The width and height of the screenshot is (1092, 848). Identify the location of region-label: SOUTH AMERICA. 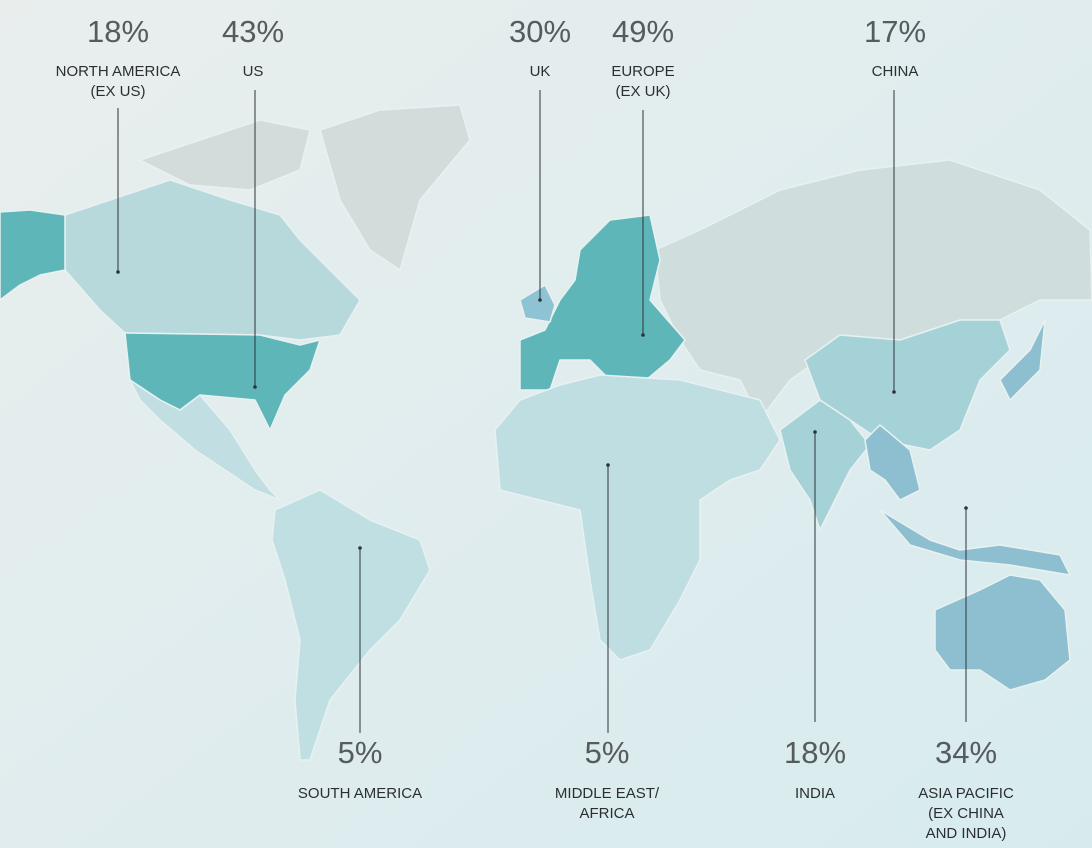
(360, 793).